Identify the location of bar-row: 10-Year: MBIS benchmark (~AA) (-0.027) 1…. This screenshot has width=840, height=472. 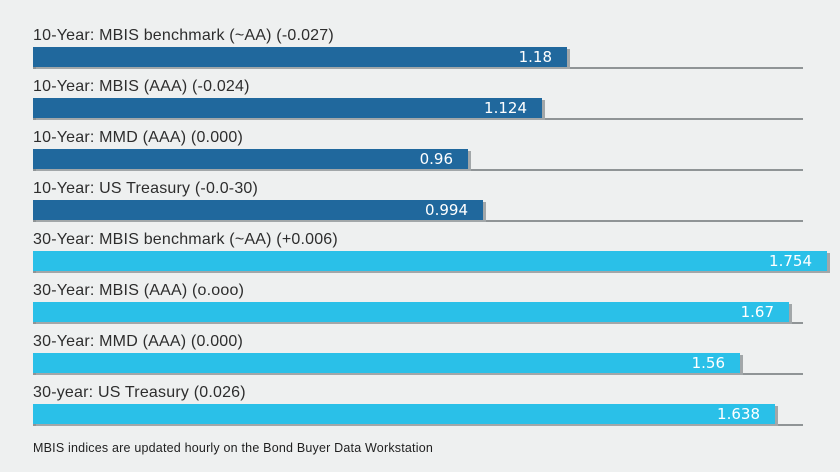
(436, 48).